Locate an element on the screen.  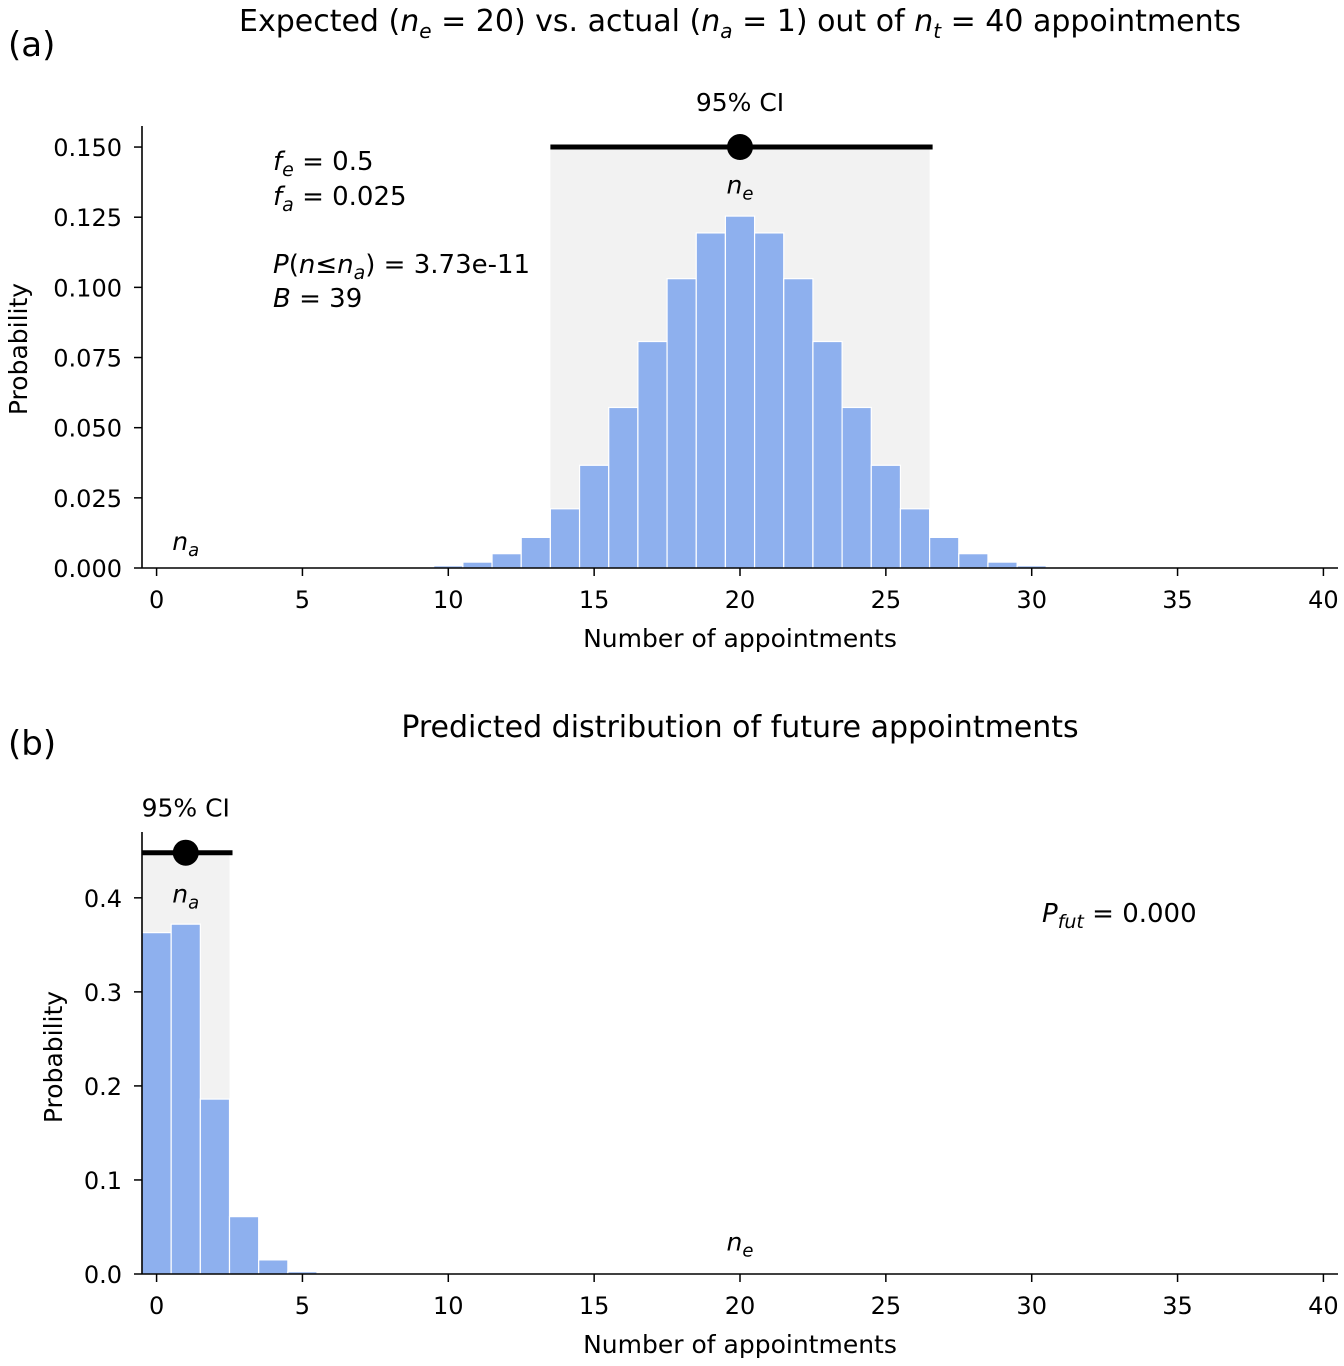
panel-a-label: (a) is located at coordinates (31, 45).